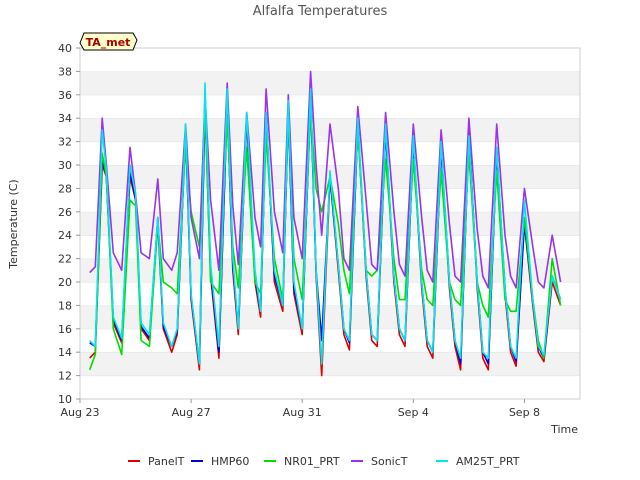 The image size is (640, 480). Describe the element at coordinates (13, 224) in the screenshot. I see `y-axis-label: Temperature (C)` at that location.